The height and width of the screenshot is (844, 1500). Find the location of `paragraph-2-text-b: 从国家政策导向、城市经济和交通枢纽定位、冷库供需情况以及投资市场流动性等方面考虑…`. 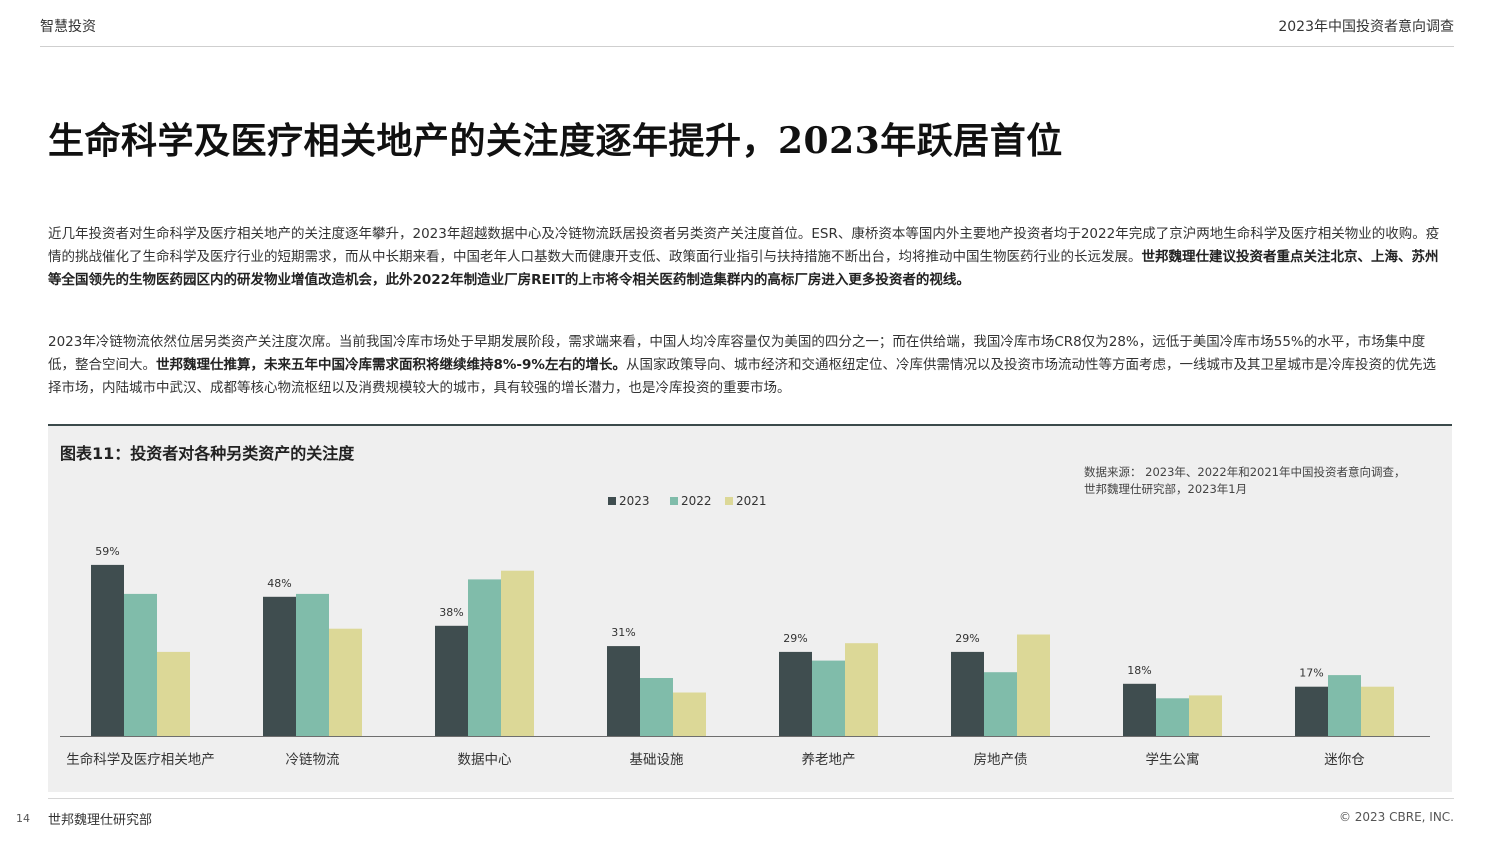

paragraph-2-text-b: 从国家政策导向、城市经济和交通枢纽定位、冷库供需情况以及投资市场流动性等方面考虑… is located at coordinates (742, 376).